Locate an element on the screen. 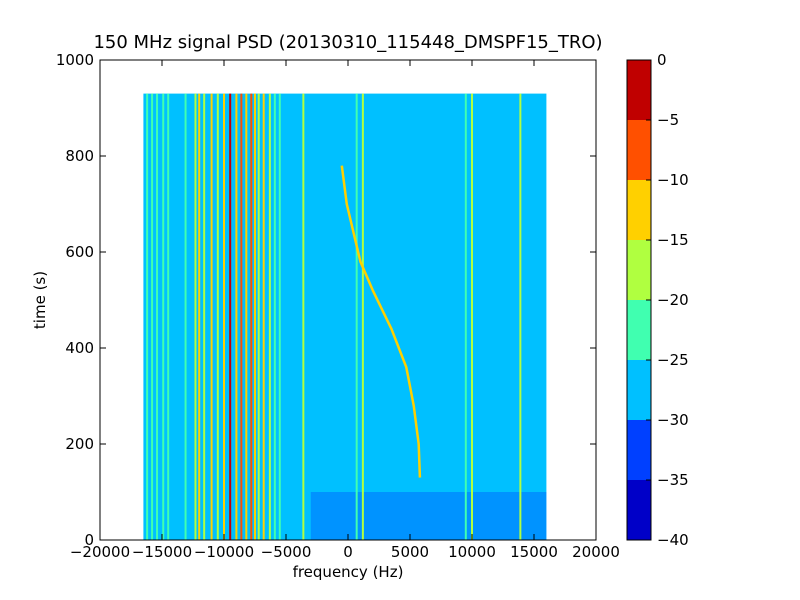 This screenshot has height=600, width=800. colorbar-tick-label: −20 is located at coordinates (673, 300).